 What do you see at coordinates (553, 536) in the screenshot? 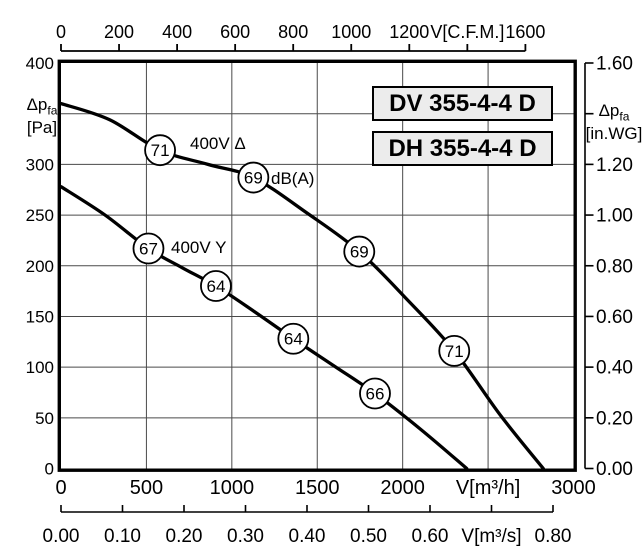
I see `m3s-tick-label: 0.80` at bounding box center [553, 536].